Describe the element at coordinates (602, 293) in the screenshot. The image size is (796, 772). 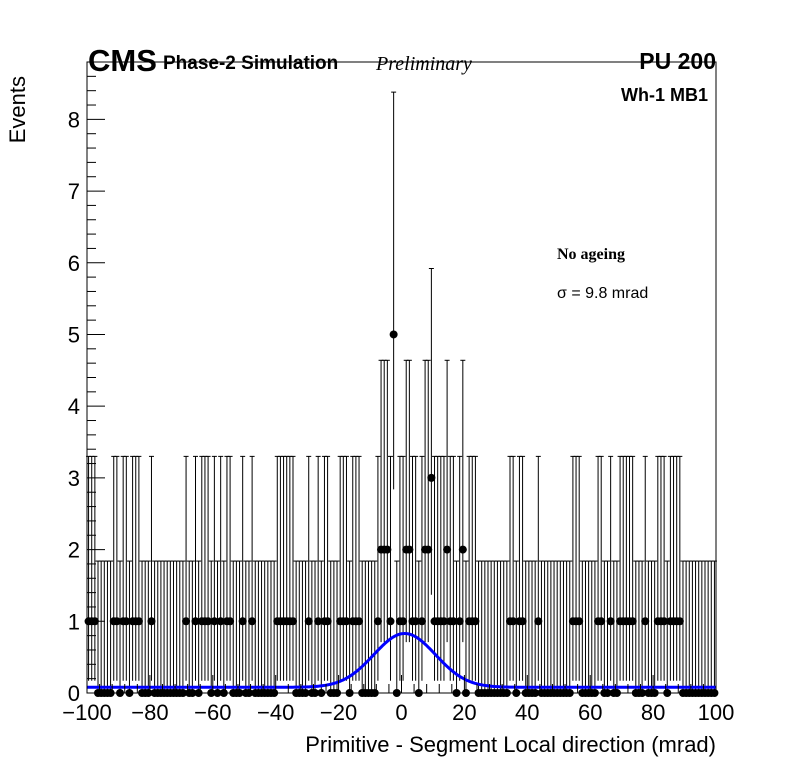
I see `sigma-label: σ = 9.8 mrad` at that location.